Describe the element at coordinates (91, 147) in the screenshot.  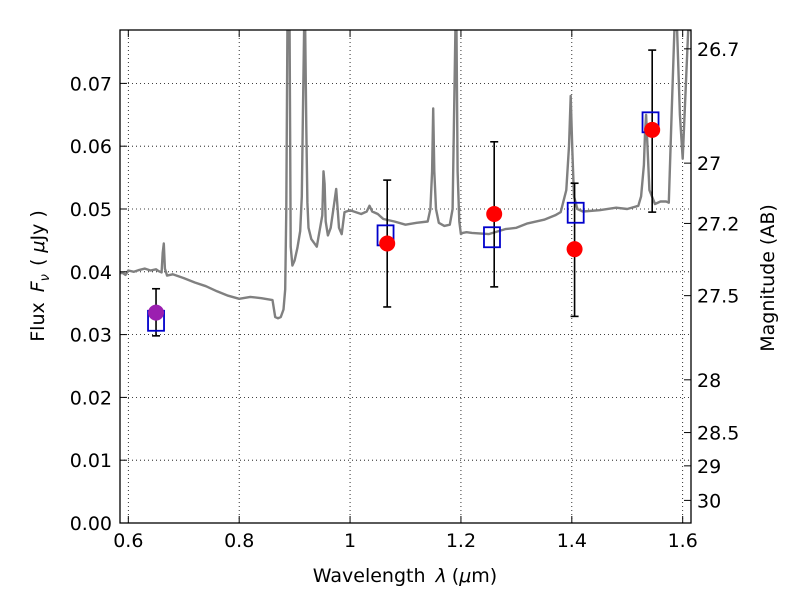
I see `y-tick-label: 0.06` at that location.